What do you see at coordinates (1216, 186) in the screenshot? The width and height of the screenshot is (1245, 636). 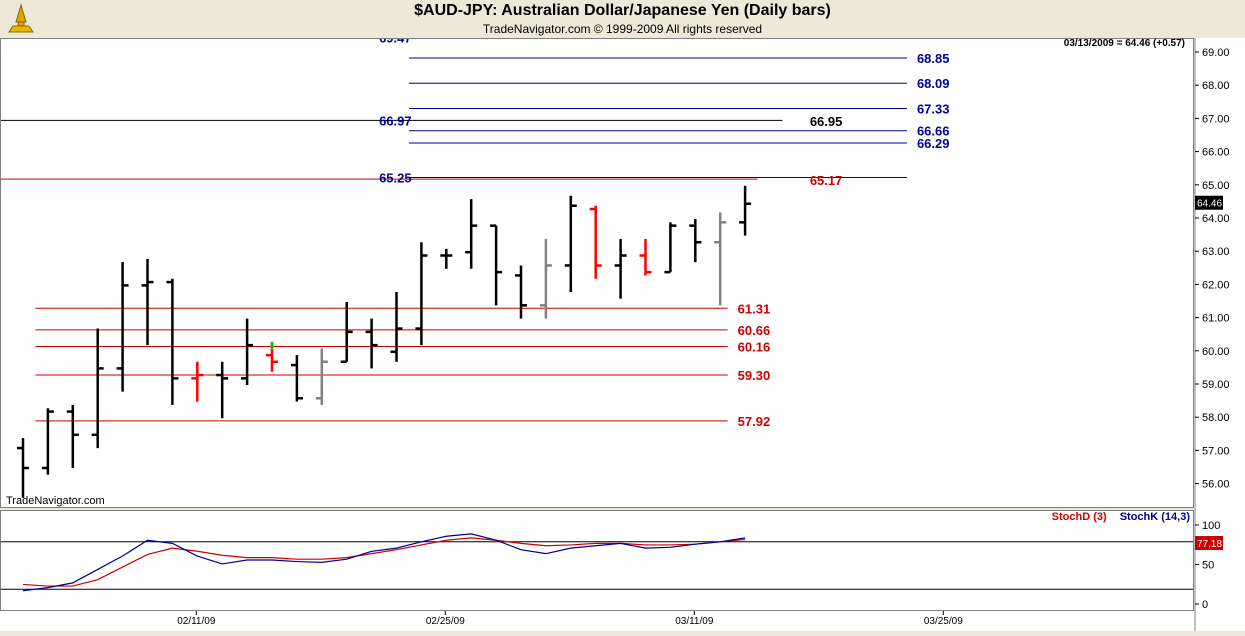 I see `y-tick-label-9: 65.00` at bounding box center [1216, 186].